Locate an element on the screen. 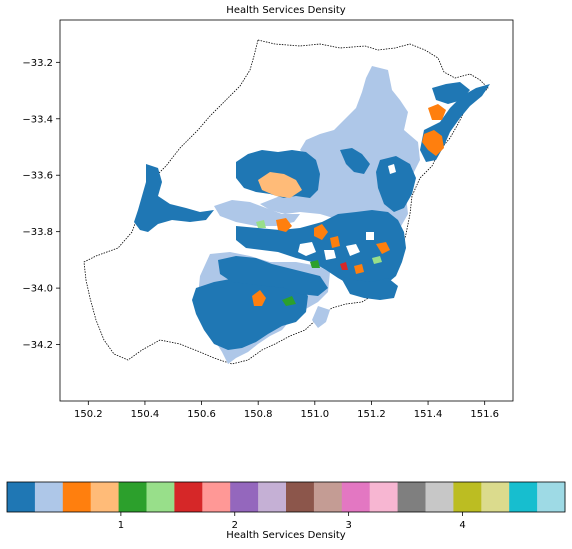  y-tick-label: −33.8 is located at coordinates (37, 232).